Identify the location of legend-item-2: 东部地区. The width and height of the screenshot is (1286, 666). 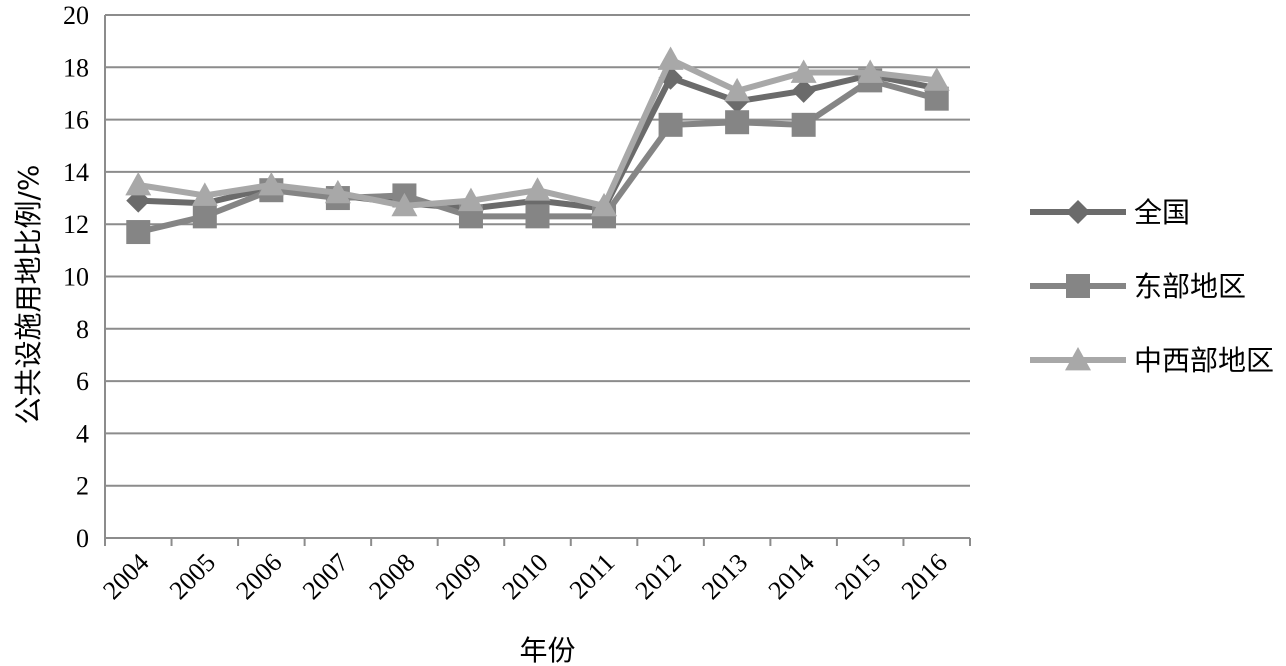
(1138, 286).